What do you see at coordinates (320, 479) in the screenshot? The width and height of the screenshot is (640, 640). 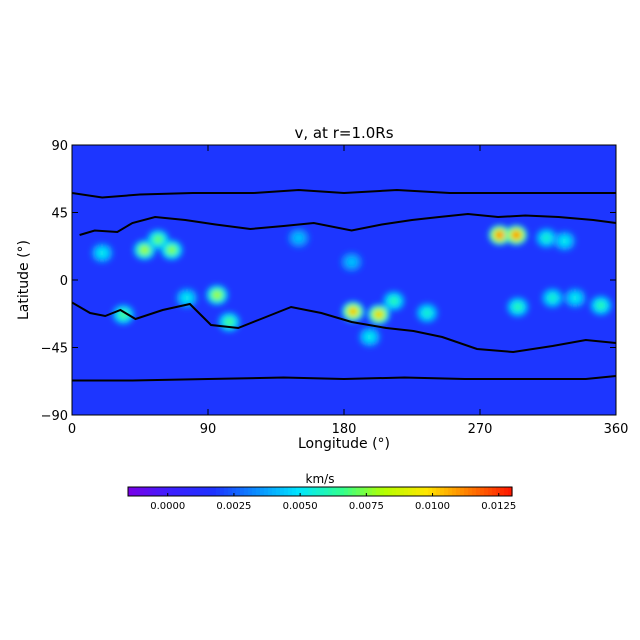 I see `colorbar-label: km/s` at bounding box center [320, 479].